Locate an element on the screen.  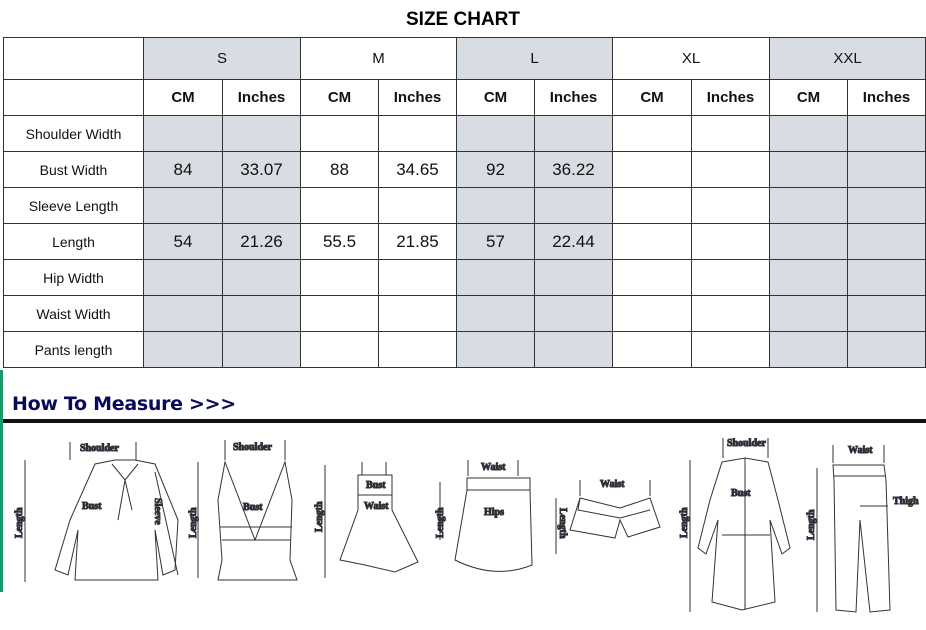
unit-m-inches: Inches is located at coordinates (417, 97).